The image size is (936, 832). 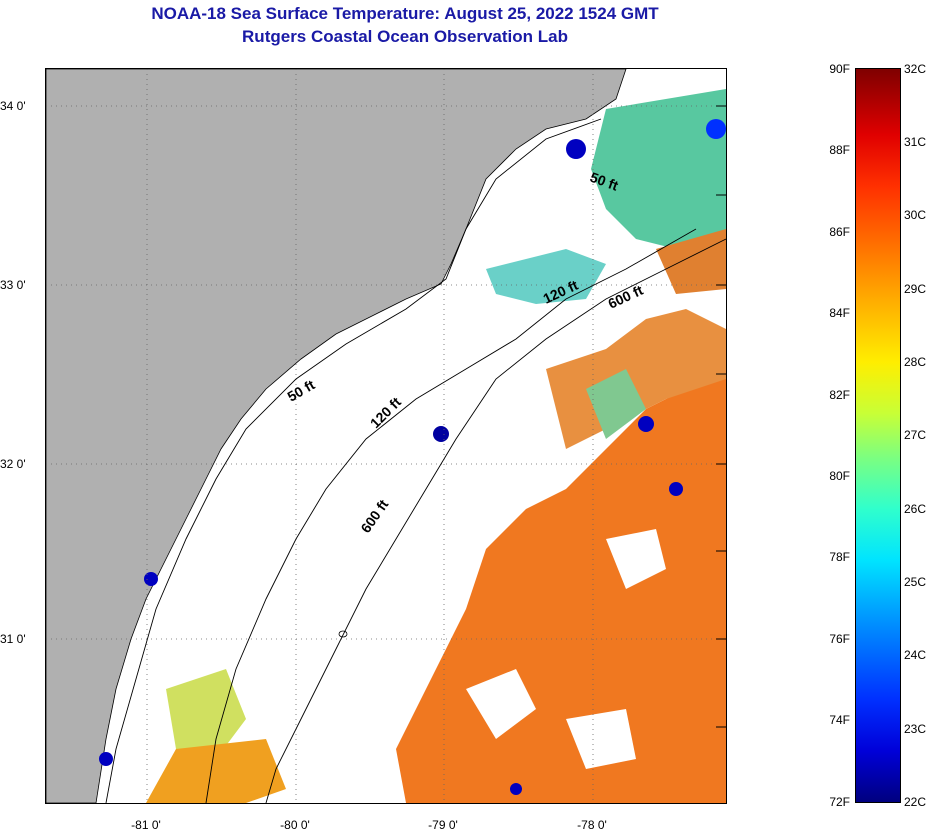 What do you see at coordinates (915, 142) in the screenshot?
I see `colorbar-c-31: 31C` at bounding box center [915, 142].